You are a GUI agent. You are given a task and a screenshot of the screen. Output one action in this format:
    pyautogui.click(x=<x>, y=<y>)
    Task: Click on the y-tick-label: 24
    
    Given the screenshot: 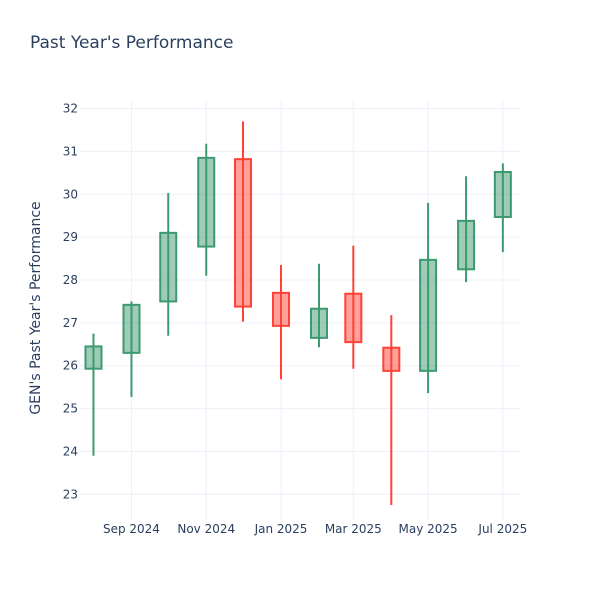 What is the action you would take?
    pyautogui.click(x=70, y=451)
    